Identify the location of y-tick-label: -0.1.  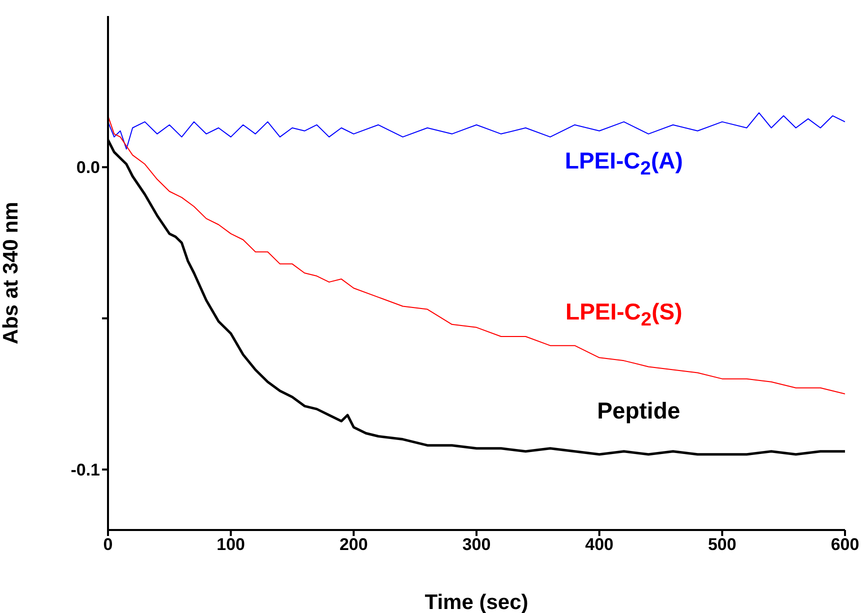
(85, 470).